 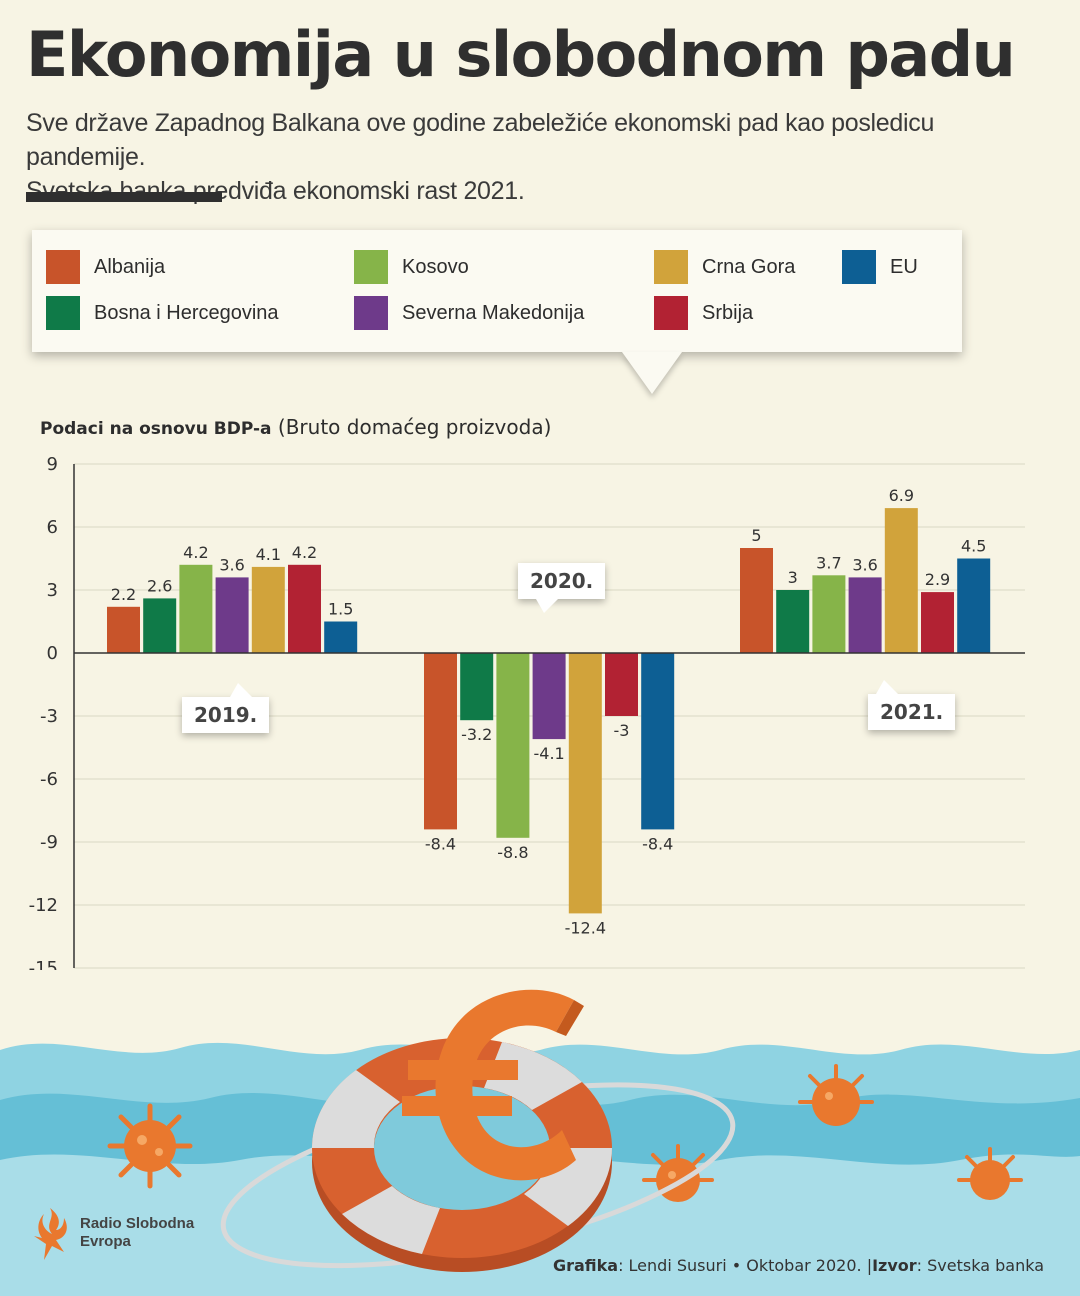 What do you see at coordinates (793, 577) in the screenshot?
I see `value-label-2-1: 3` at bounding box center [793, 577].